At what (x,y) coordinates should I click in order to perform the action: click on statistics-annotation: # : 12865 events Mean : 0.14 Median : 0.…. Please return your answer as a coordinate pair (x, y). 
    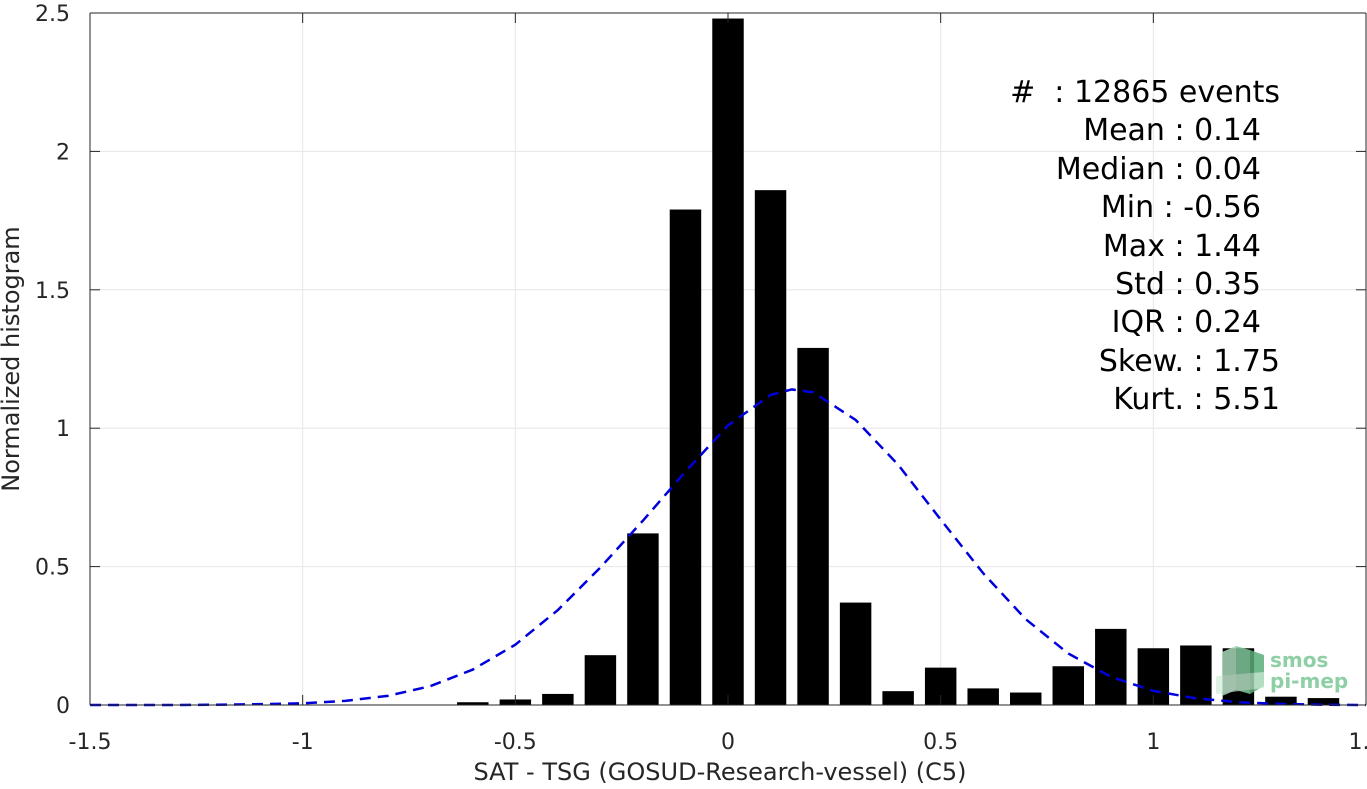
    Looking at the image, I should click on (1110, 247).